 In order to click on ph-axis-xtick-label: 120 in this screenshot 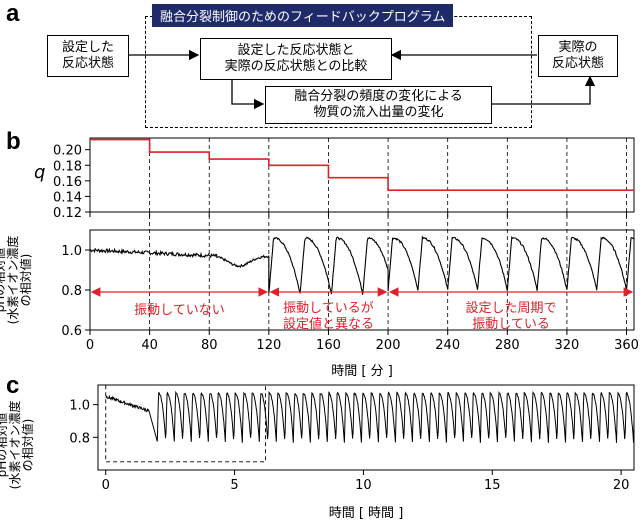, I will do `click(268, 345)`.